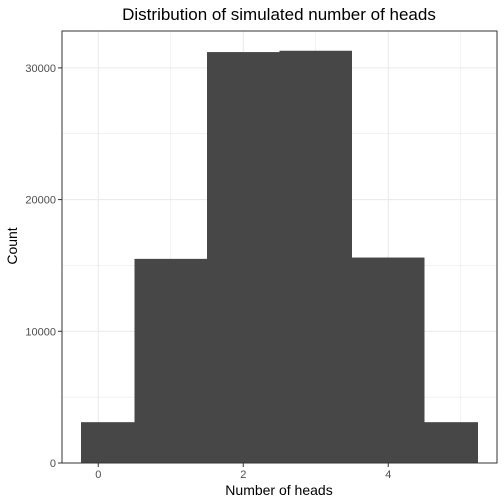 The height and width of the screenshot is (504, 504). Describe the element at coordinates (243, 475) in the screenshot. I see `x-tick-label: 2` at that location.